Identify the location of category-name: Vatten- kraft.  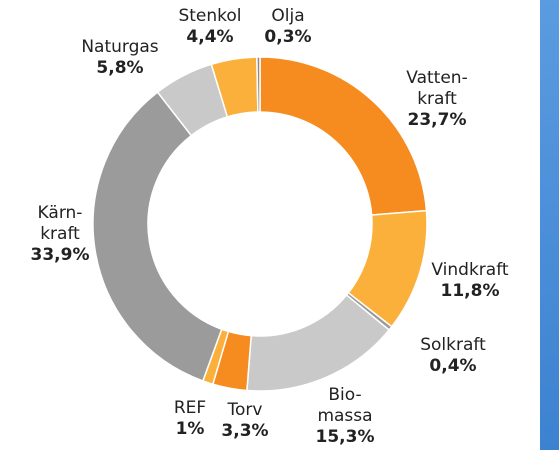
(437, 88).